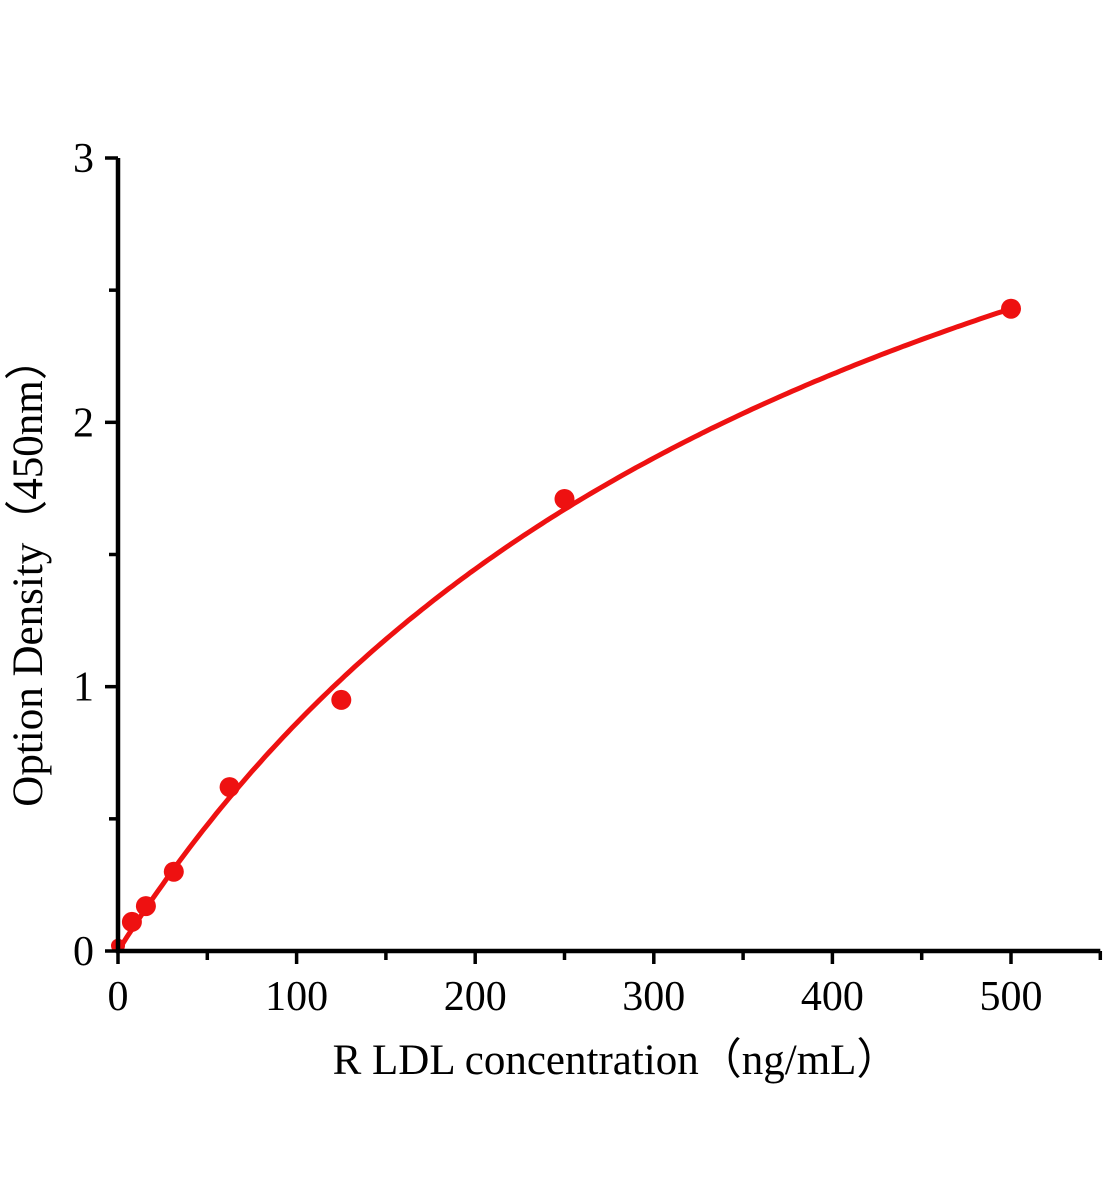 The width and height of the screenshot is (1104, 1200). I want to click on x-axis-title: R LDL concentration（ng/mL）, so click(616, 1060).